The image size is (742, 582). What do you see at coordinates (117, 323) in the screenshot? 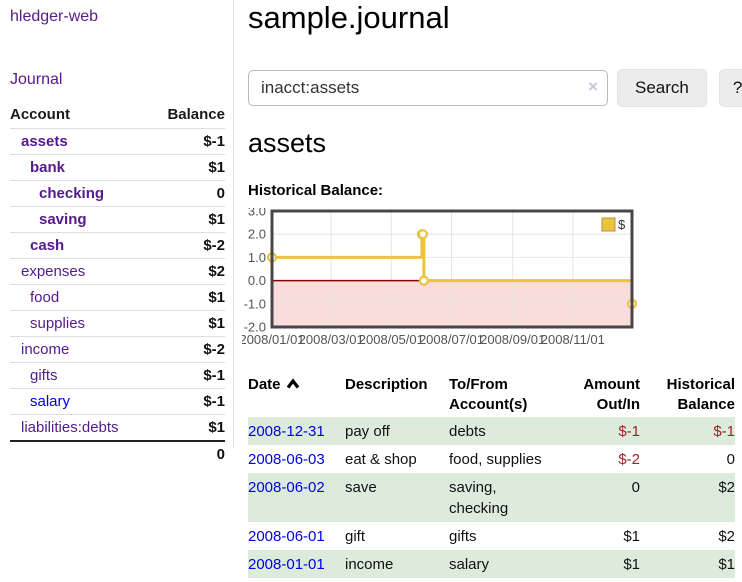
I see `account-row: supplies $1` at bounding box center [117, 323].